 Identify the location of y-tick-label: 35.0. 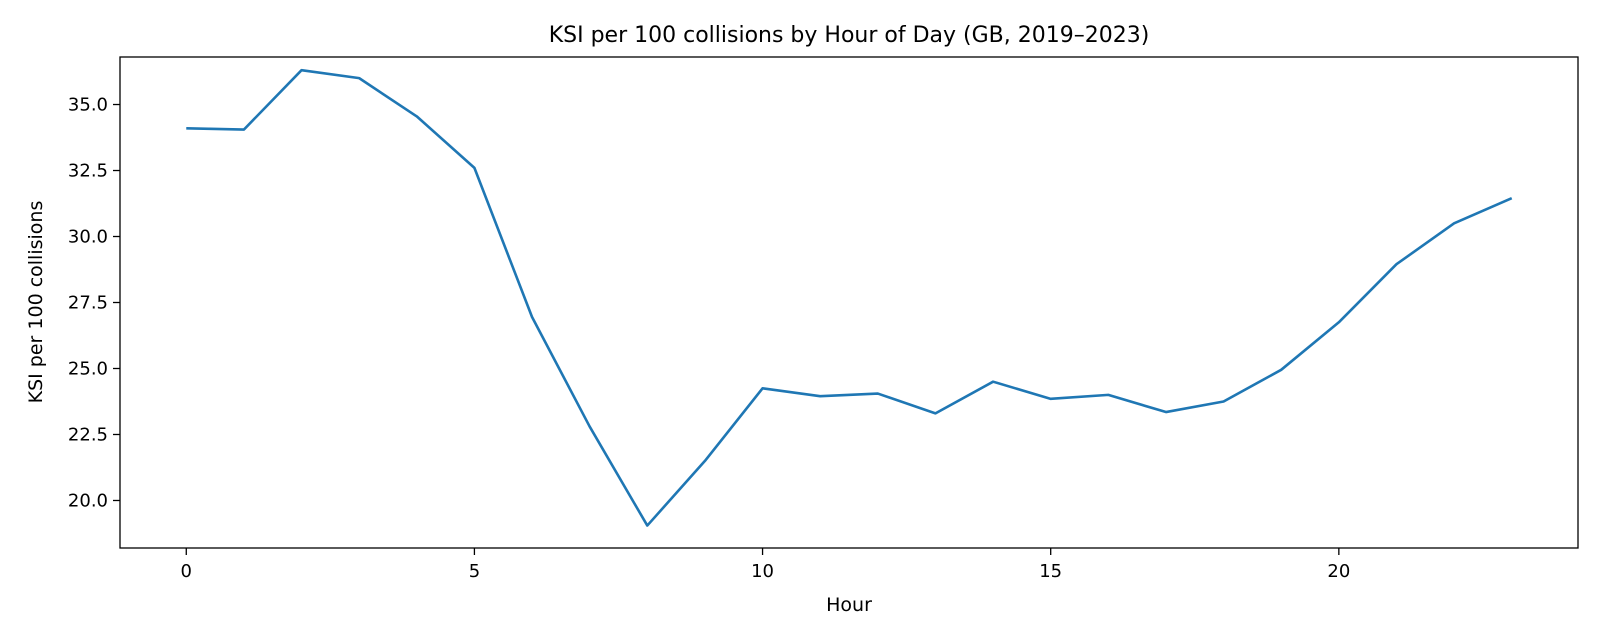
(88, 105).